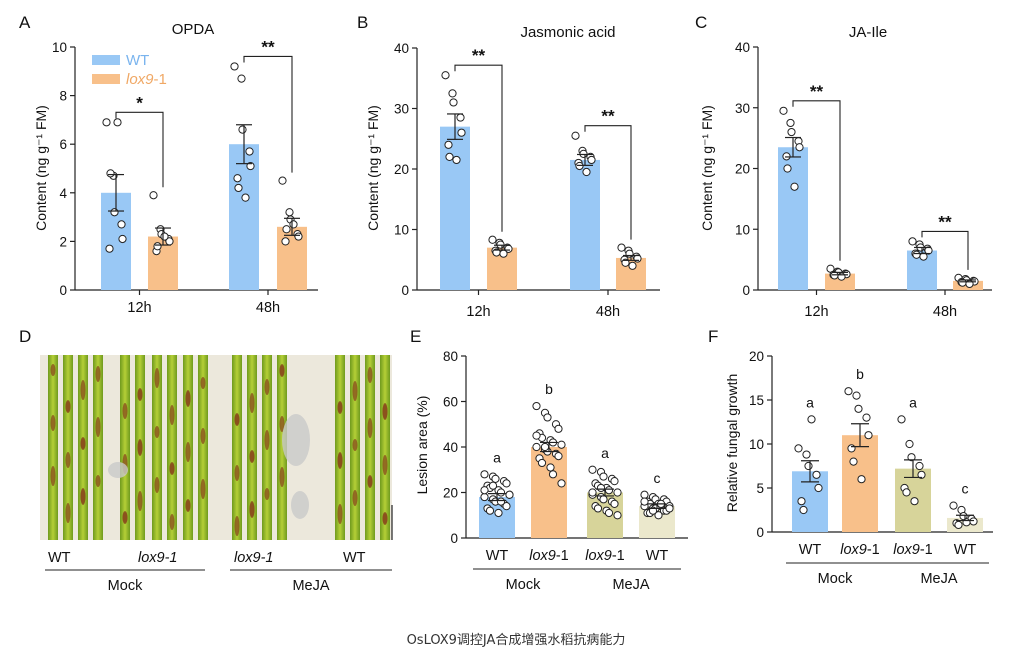 This screenshot has width=1032, height=655. What do you see at coordinates (193, 29) in the screenshot?
I see `panel-a-title: OPDA` at bounding box center [193, 29].